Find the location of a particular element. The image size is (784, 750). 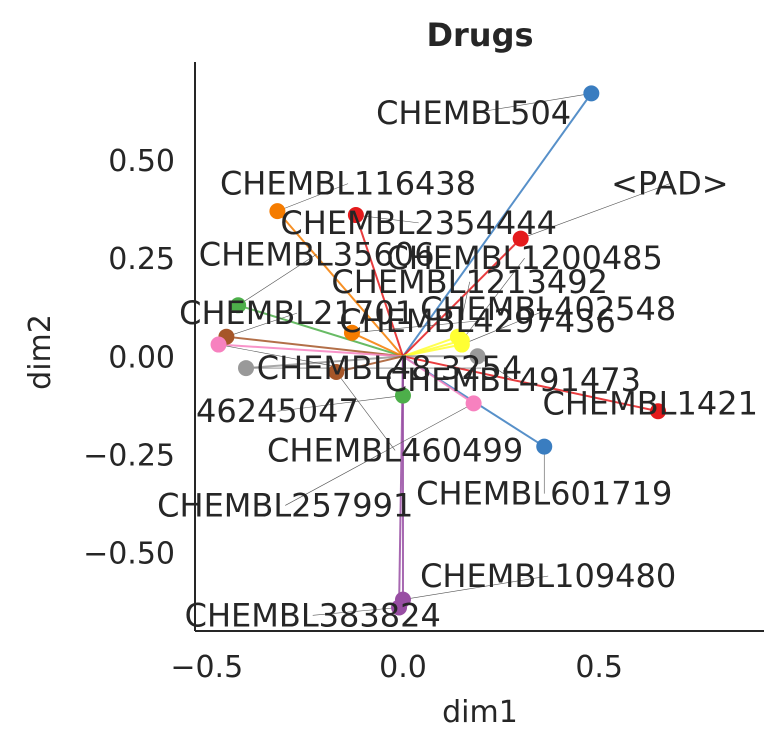

point-label: CHEMBL1421 is located at coordinates (649, 403).